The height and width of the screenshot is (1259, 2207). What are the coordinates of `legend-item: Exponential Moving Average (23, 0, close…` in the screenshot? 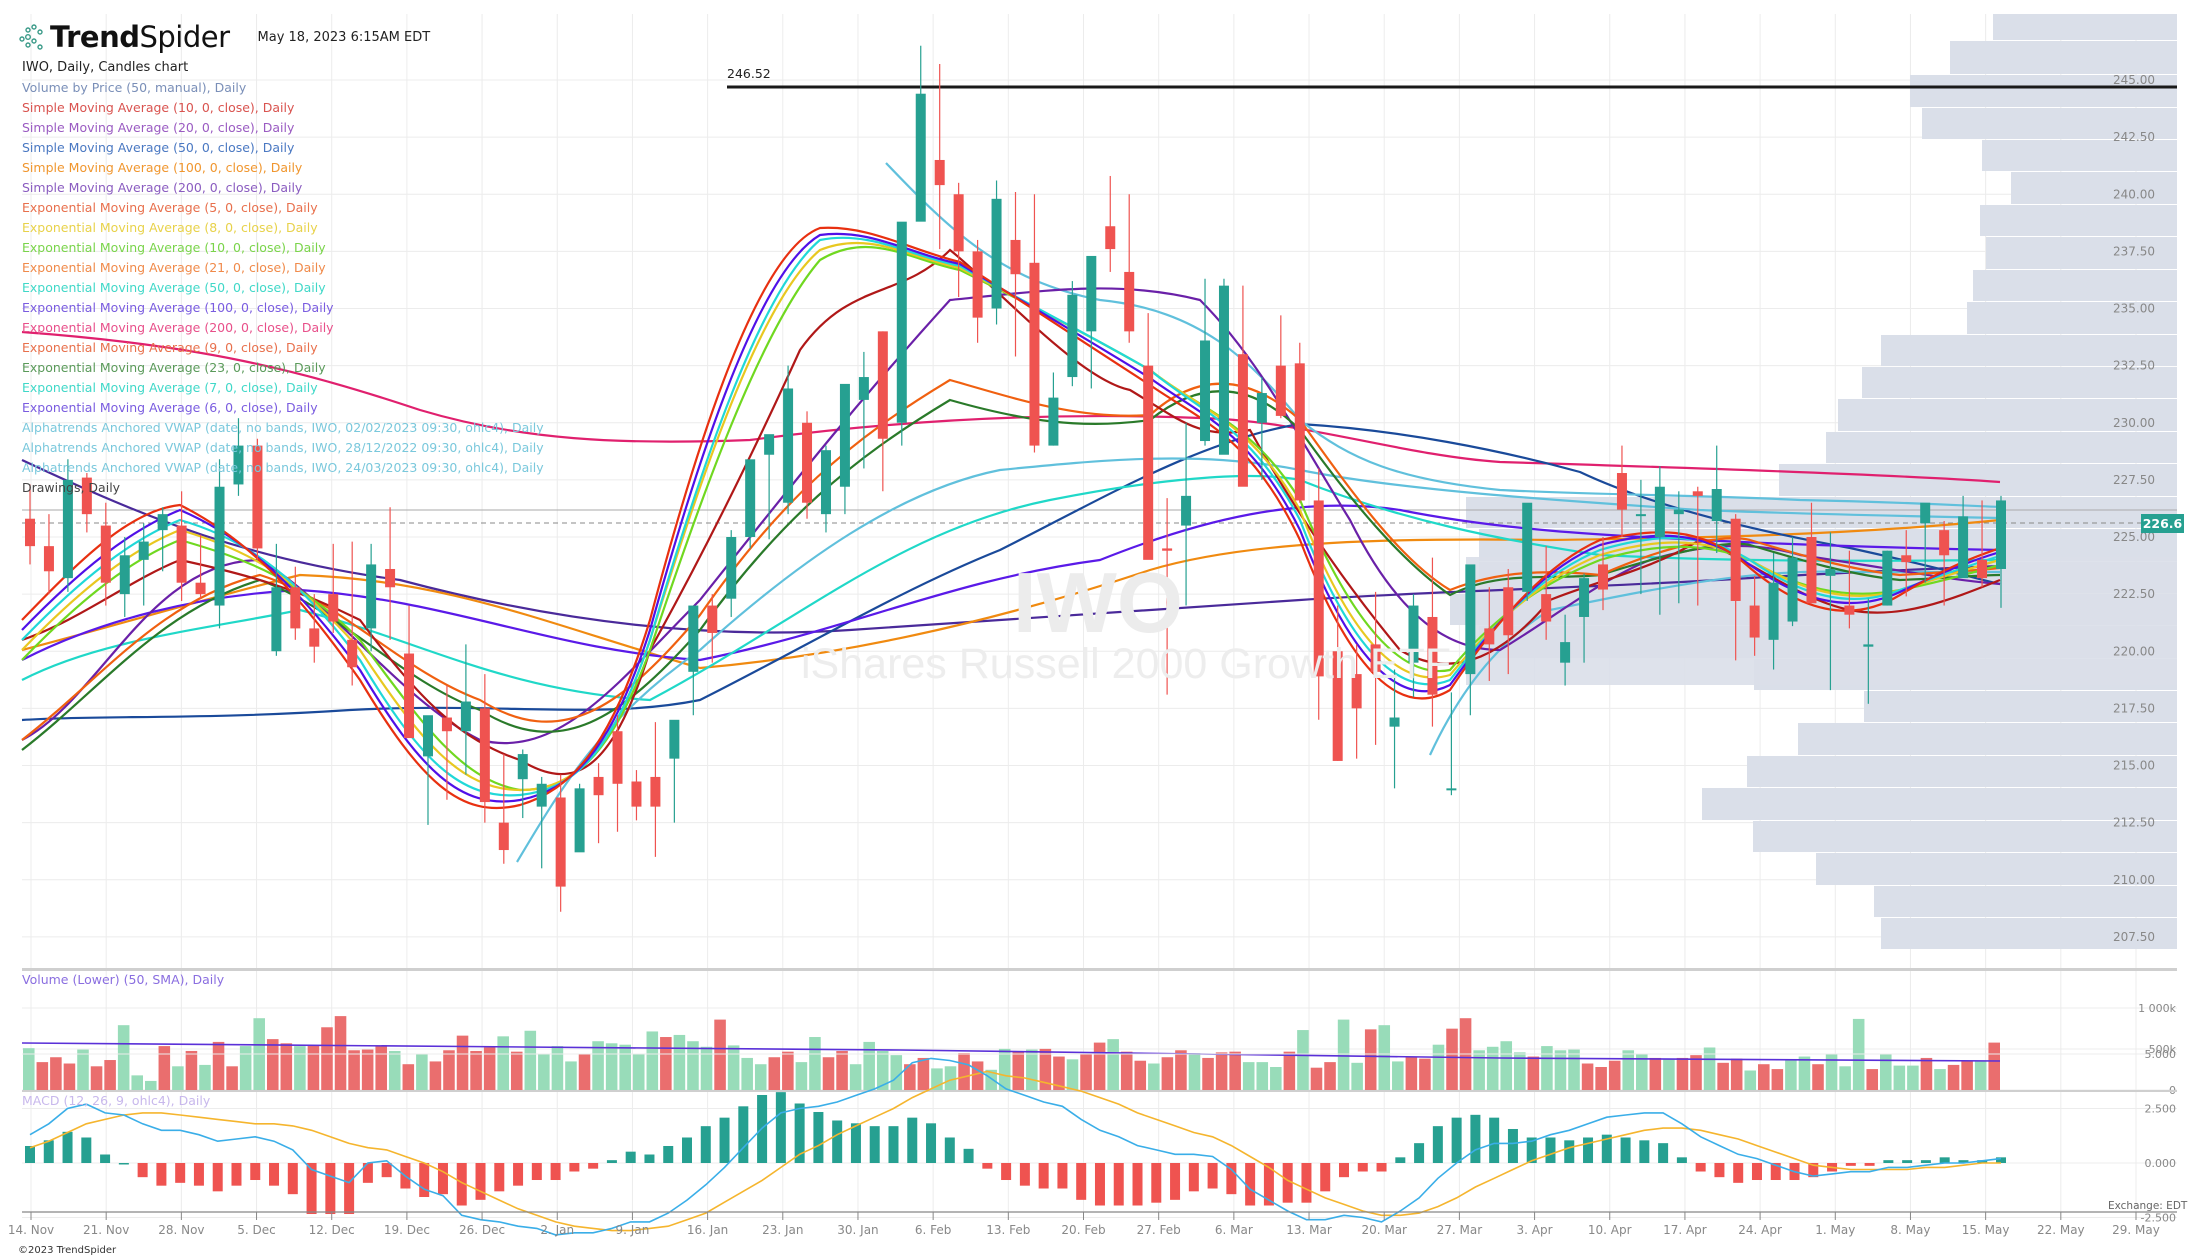 It's located at (174, 367).